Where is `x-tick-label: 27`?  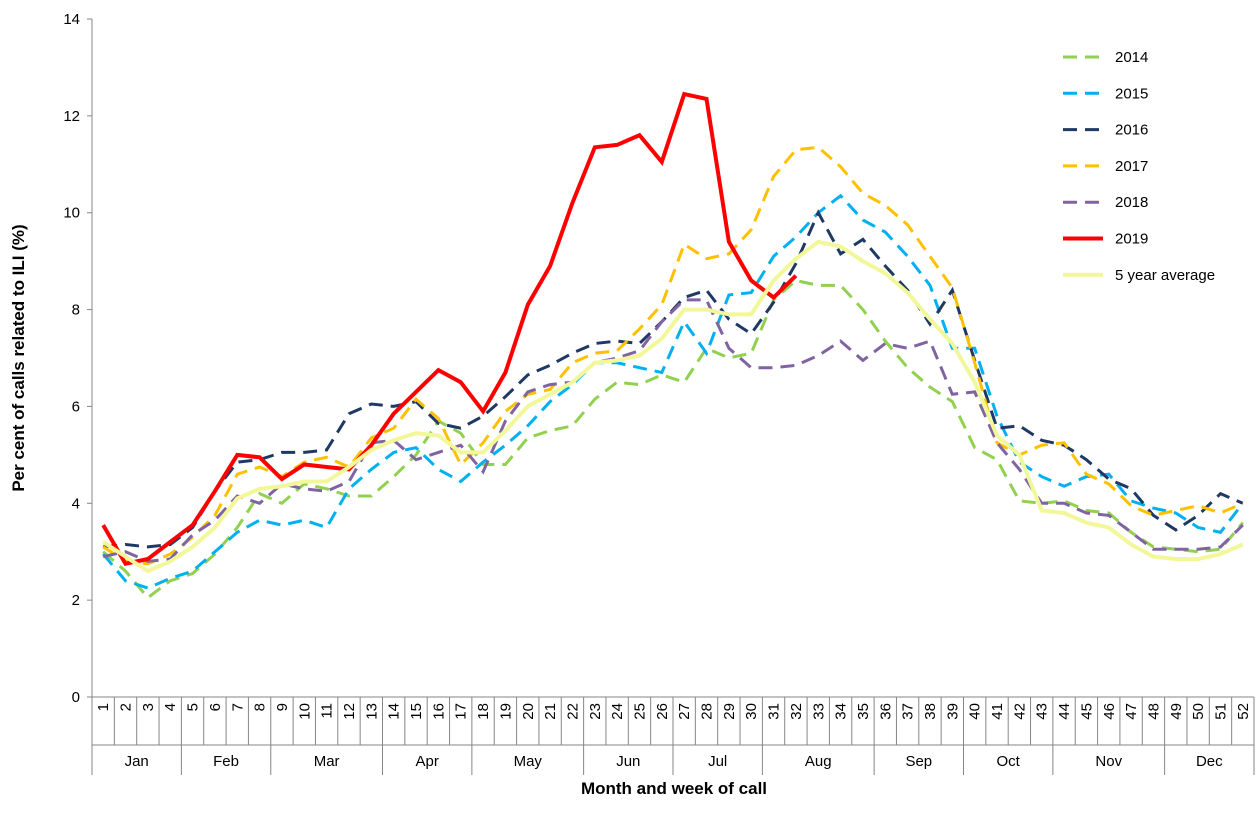 x-tick-label: 27 is located at coordinates (684, 711).